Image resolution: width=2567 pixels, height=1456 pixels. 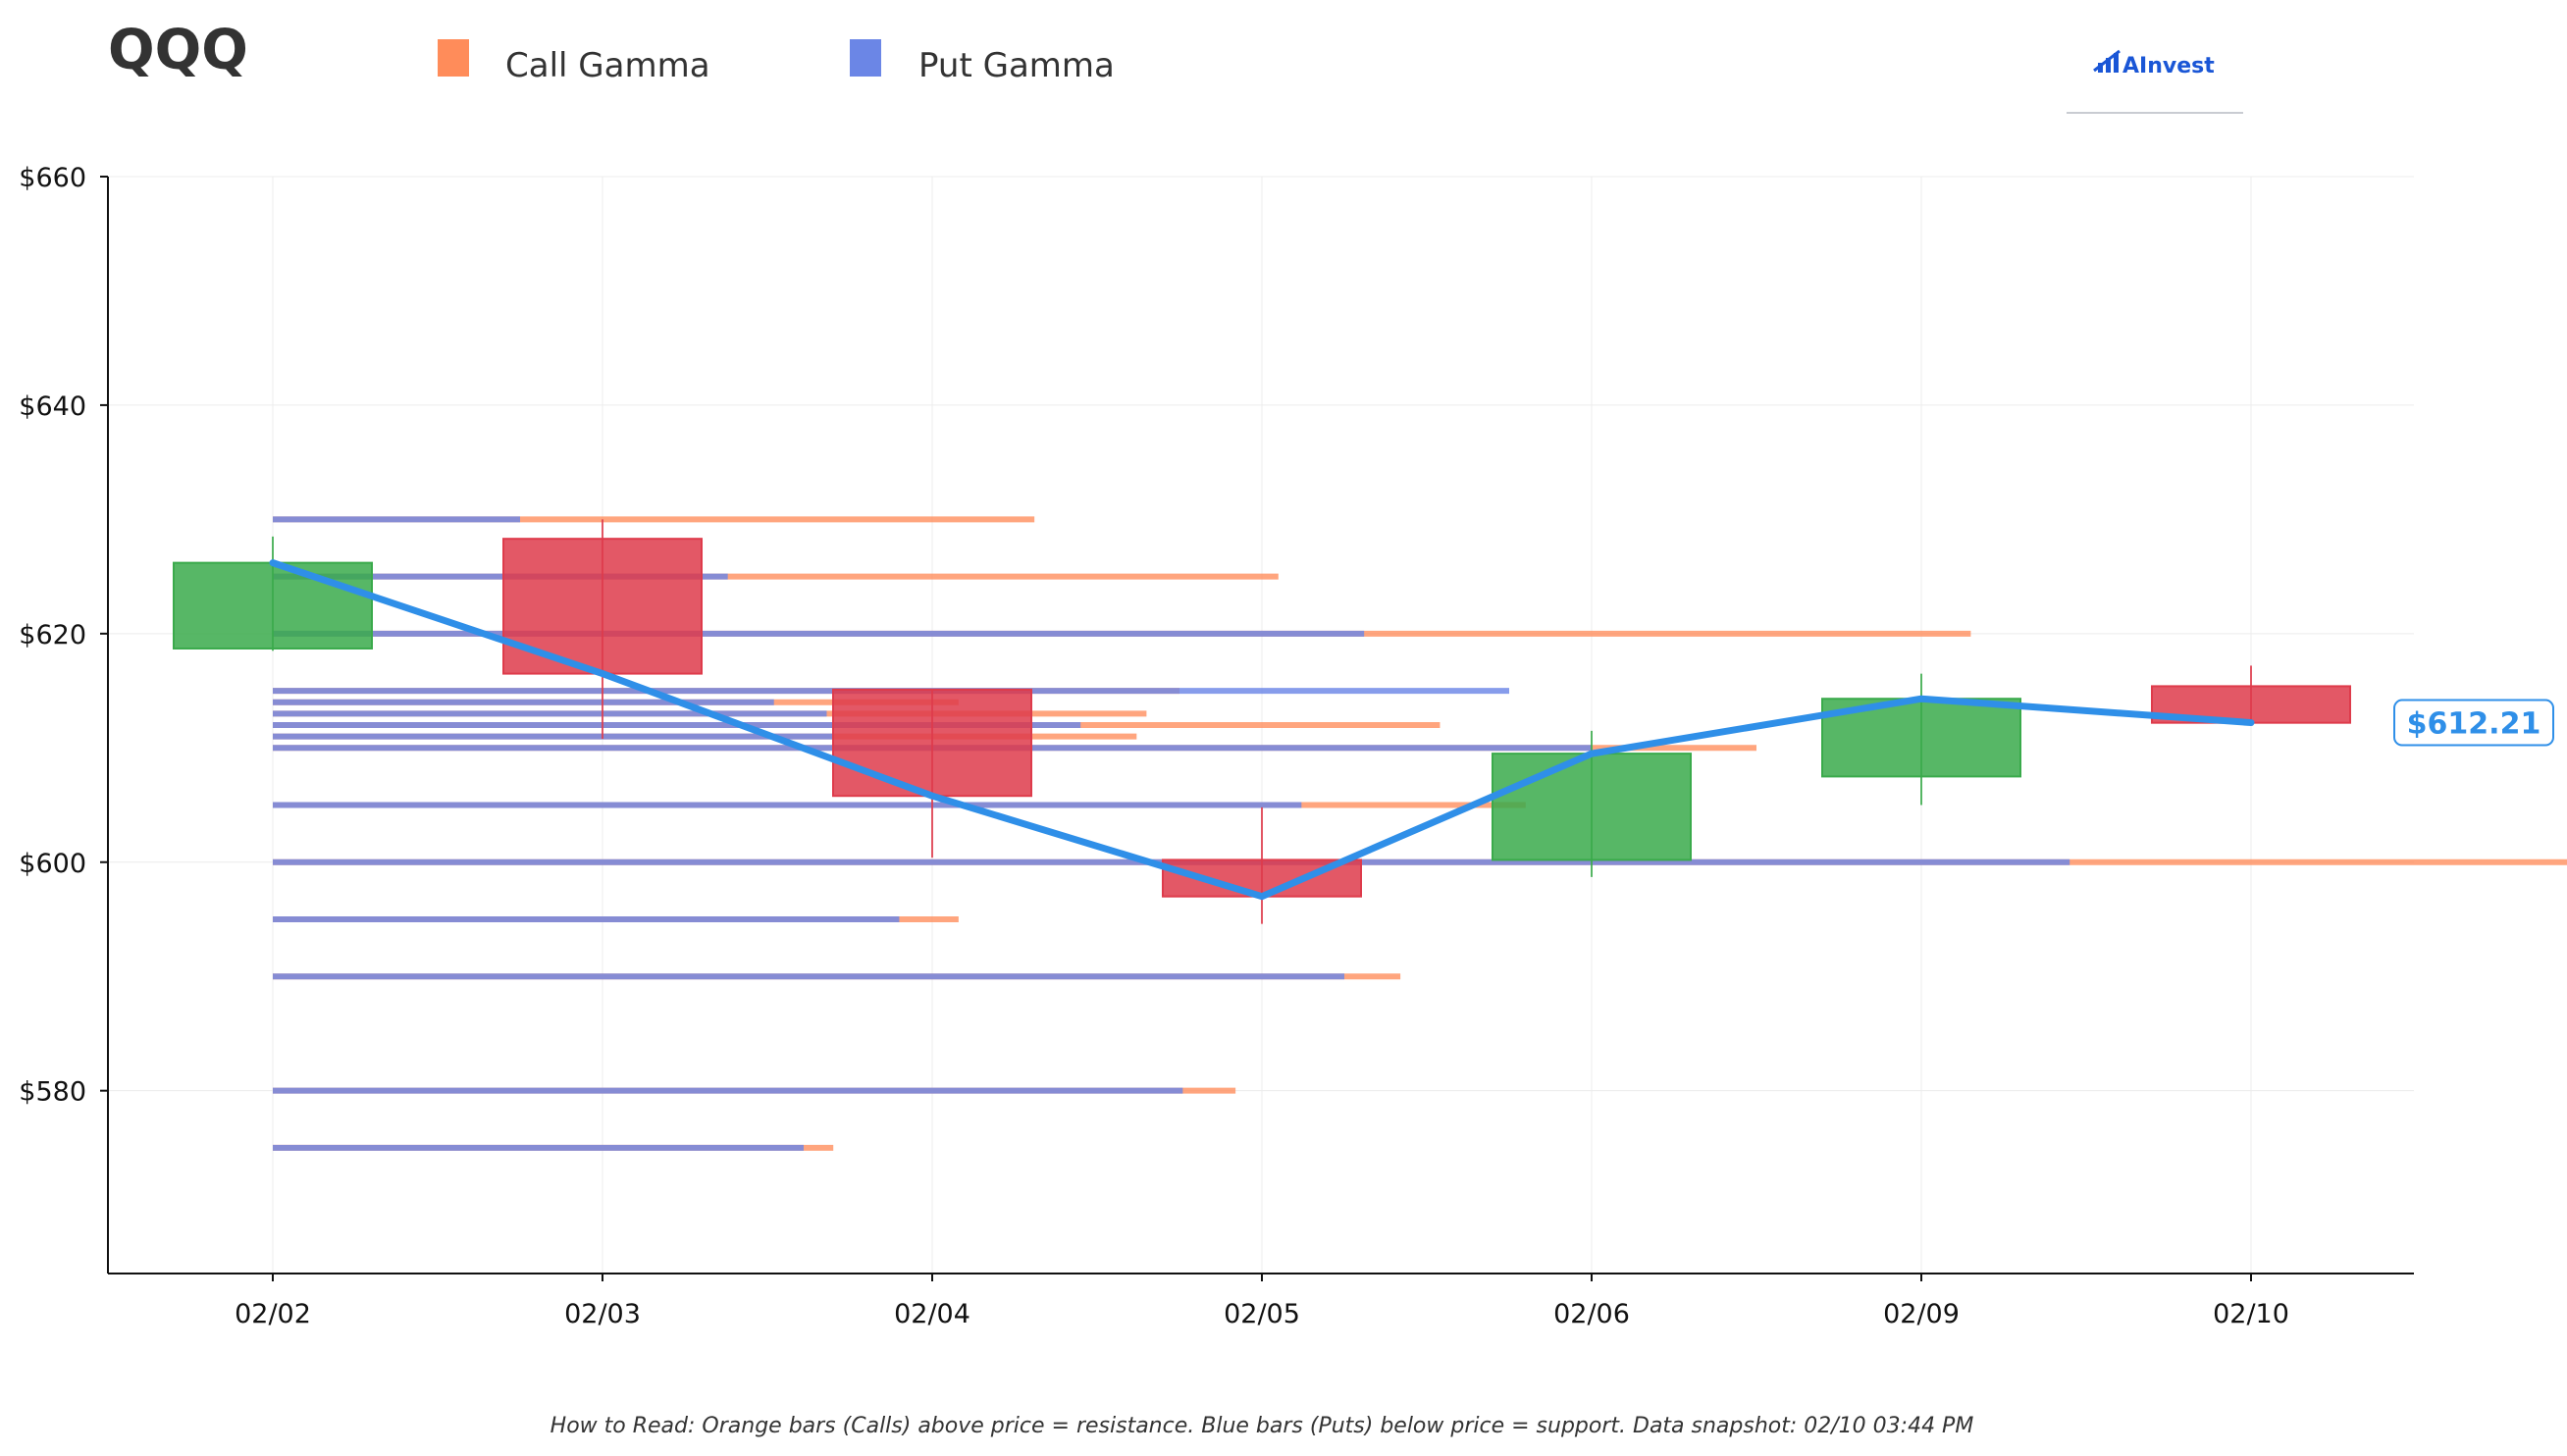 What do you see at coordinates (1262, 1314) in the screenshot?
I see `x-tick-label-3: 02/05` at bounding box center [1262, 1314].